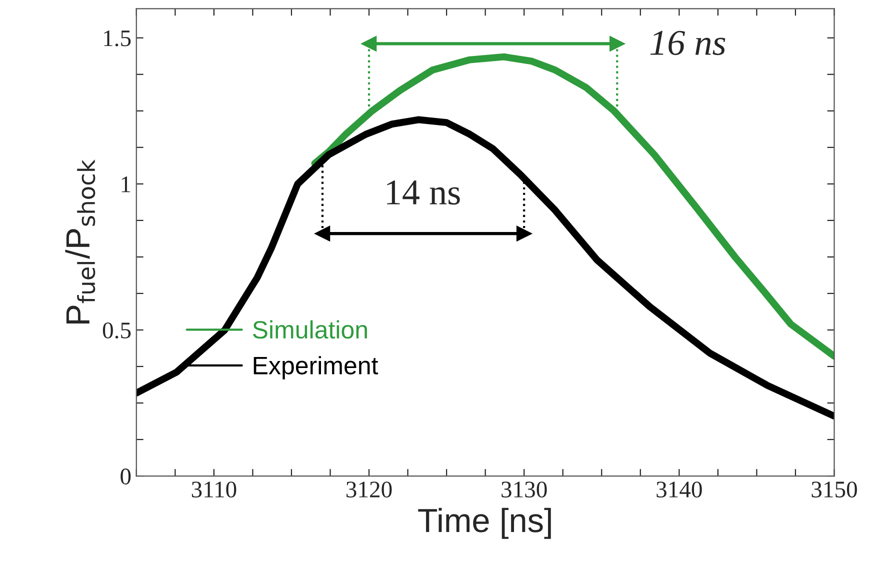  What do you see at coordinates (309, 329) in the screenshot?
I see `legend-label: Simulation` at bounding box center [309, 329].